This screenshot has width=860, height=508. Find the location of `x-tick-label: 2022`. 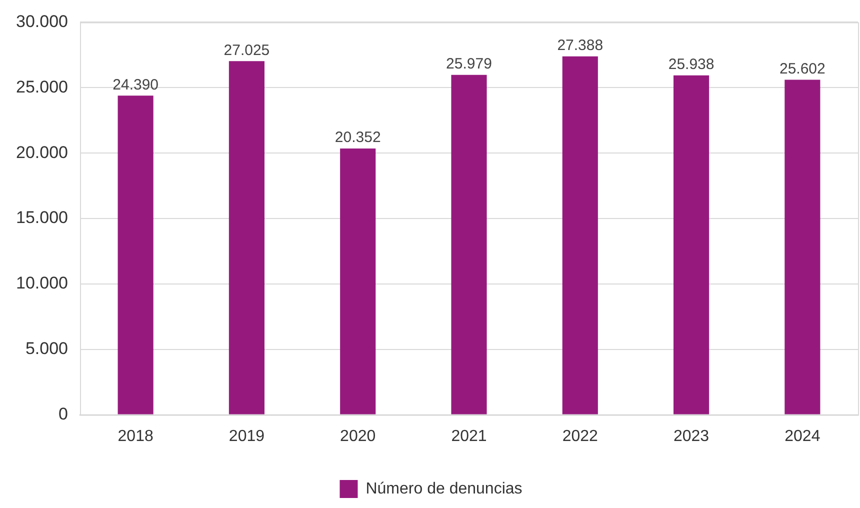

x-tick-label: 2022 is located at coordinates (580, 436).